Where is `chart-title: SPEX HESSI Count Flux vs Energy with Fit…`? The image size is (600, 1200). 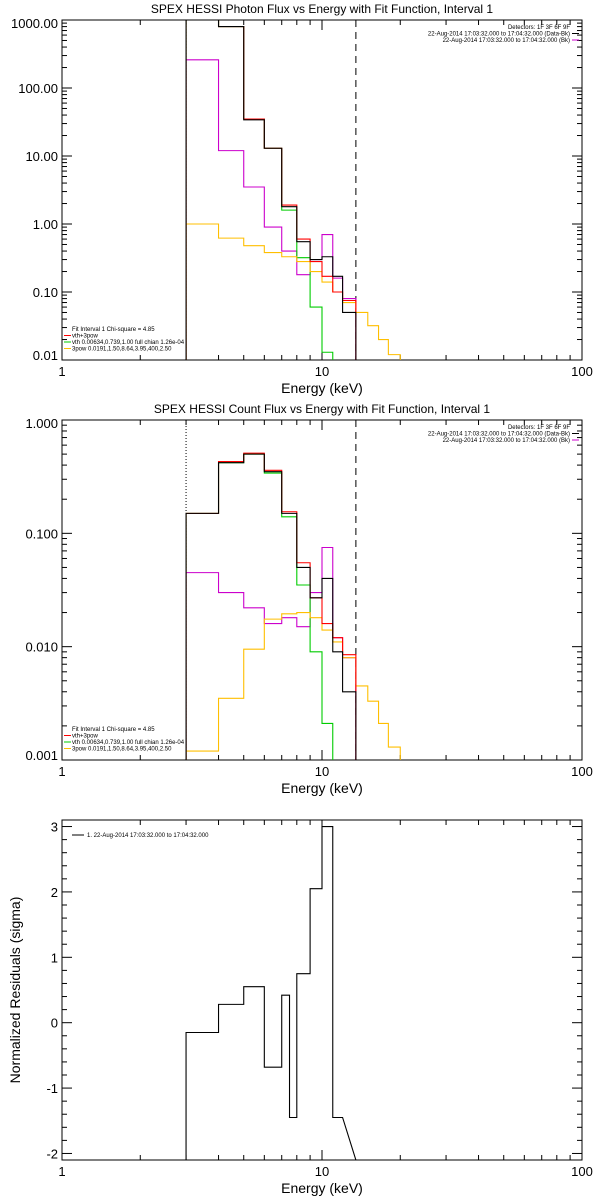 chart-title: SPEX HESSI Count Flux vs Energy with Fit… is located at coordinates (322, 409).